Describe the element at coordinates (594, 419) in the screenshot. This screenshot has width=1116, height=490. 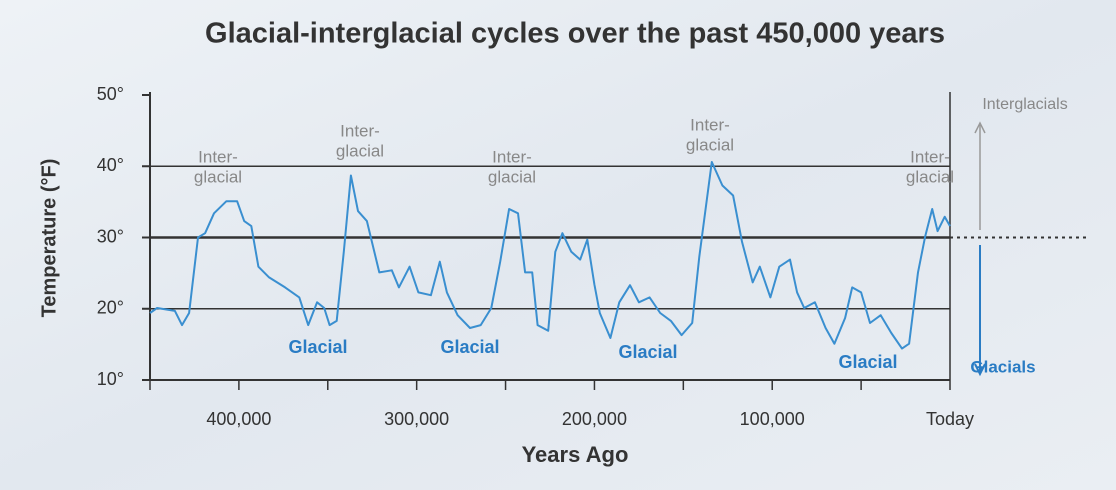
I see `x-tick-label: 200,000` at that location.